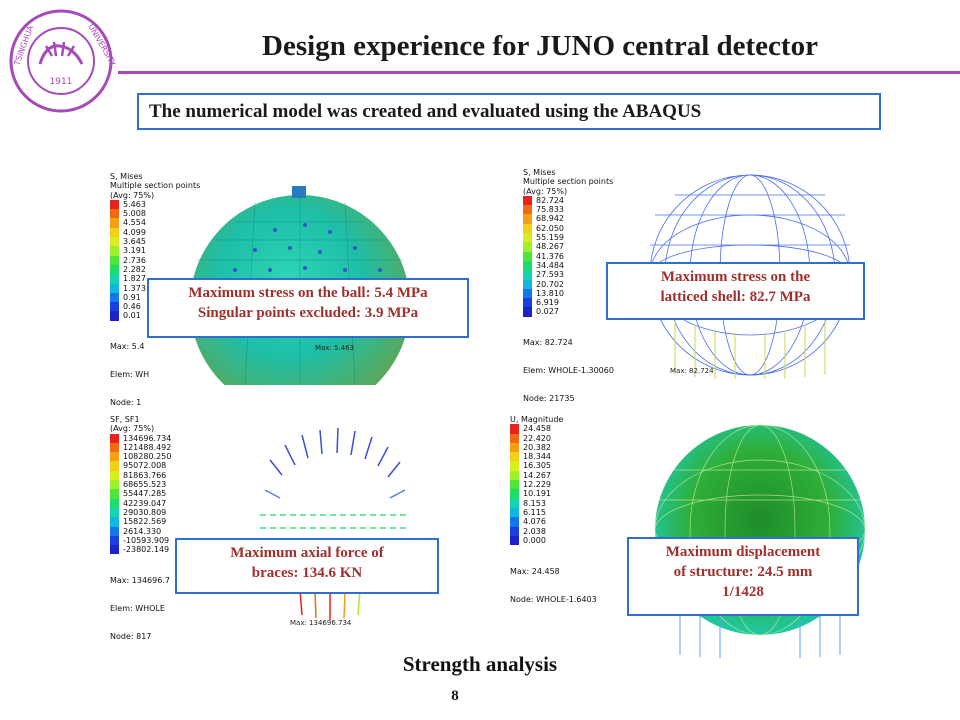  Describe the element at coordinates (480, 664) in the screenshot. I see `figure-caption: Strength analysis` at that location.